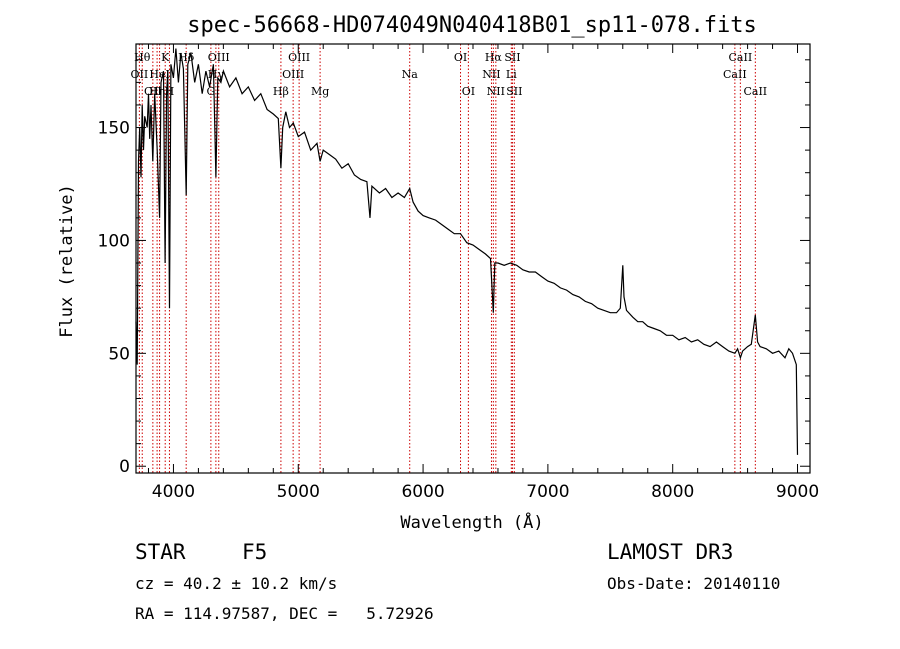  I want to click on line-label-22: SII, so click(512, 57).